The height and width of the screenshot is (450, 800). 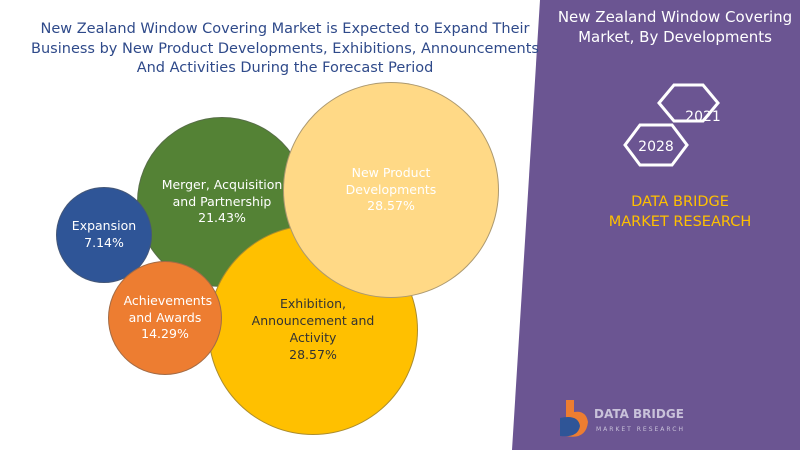 What do you see at coordinates (222, 218) in the screenshot?
I see `value-label: 21.43%` at bounding box center [222, 218].